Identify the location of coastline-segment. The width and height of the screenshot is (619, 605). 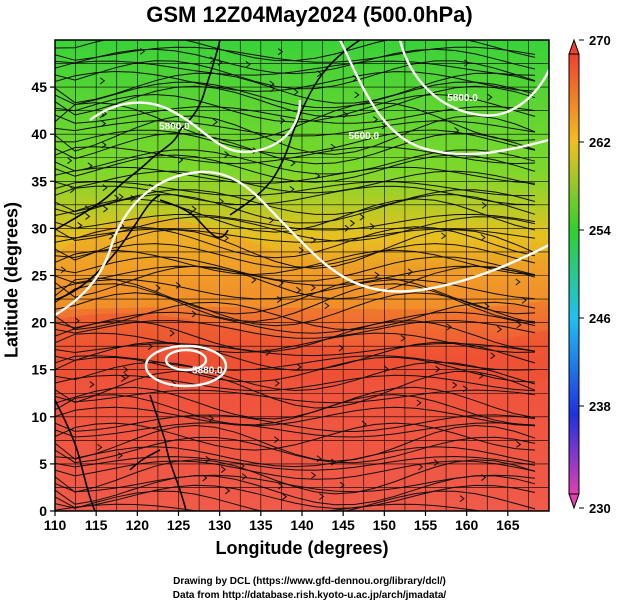
(168, 452).